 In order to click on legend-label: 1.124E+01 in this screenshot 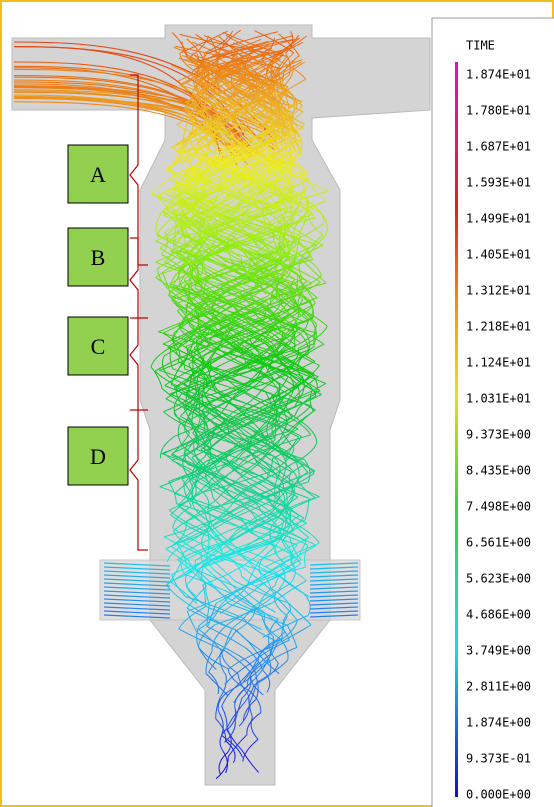, I will do `click(498, 363)`.